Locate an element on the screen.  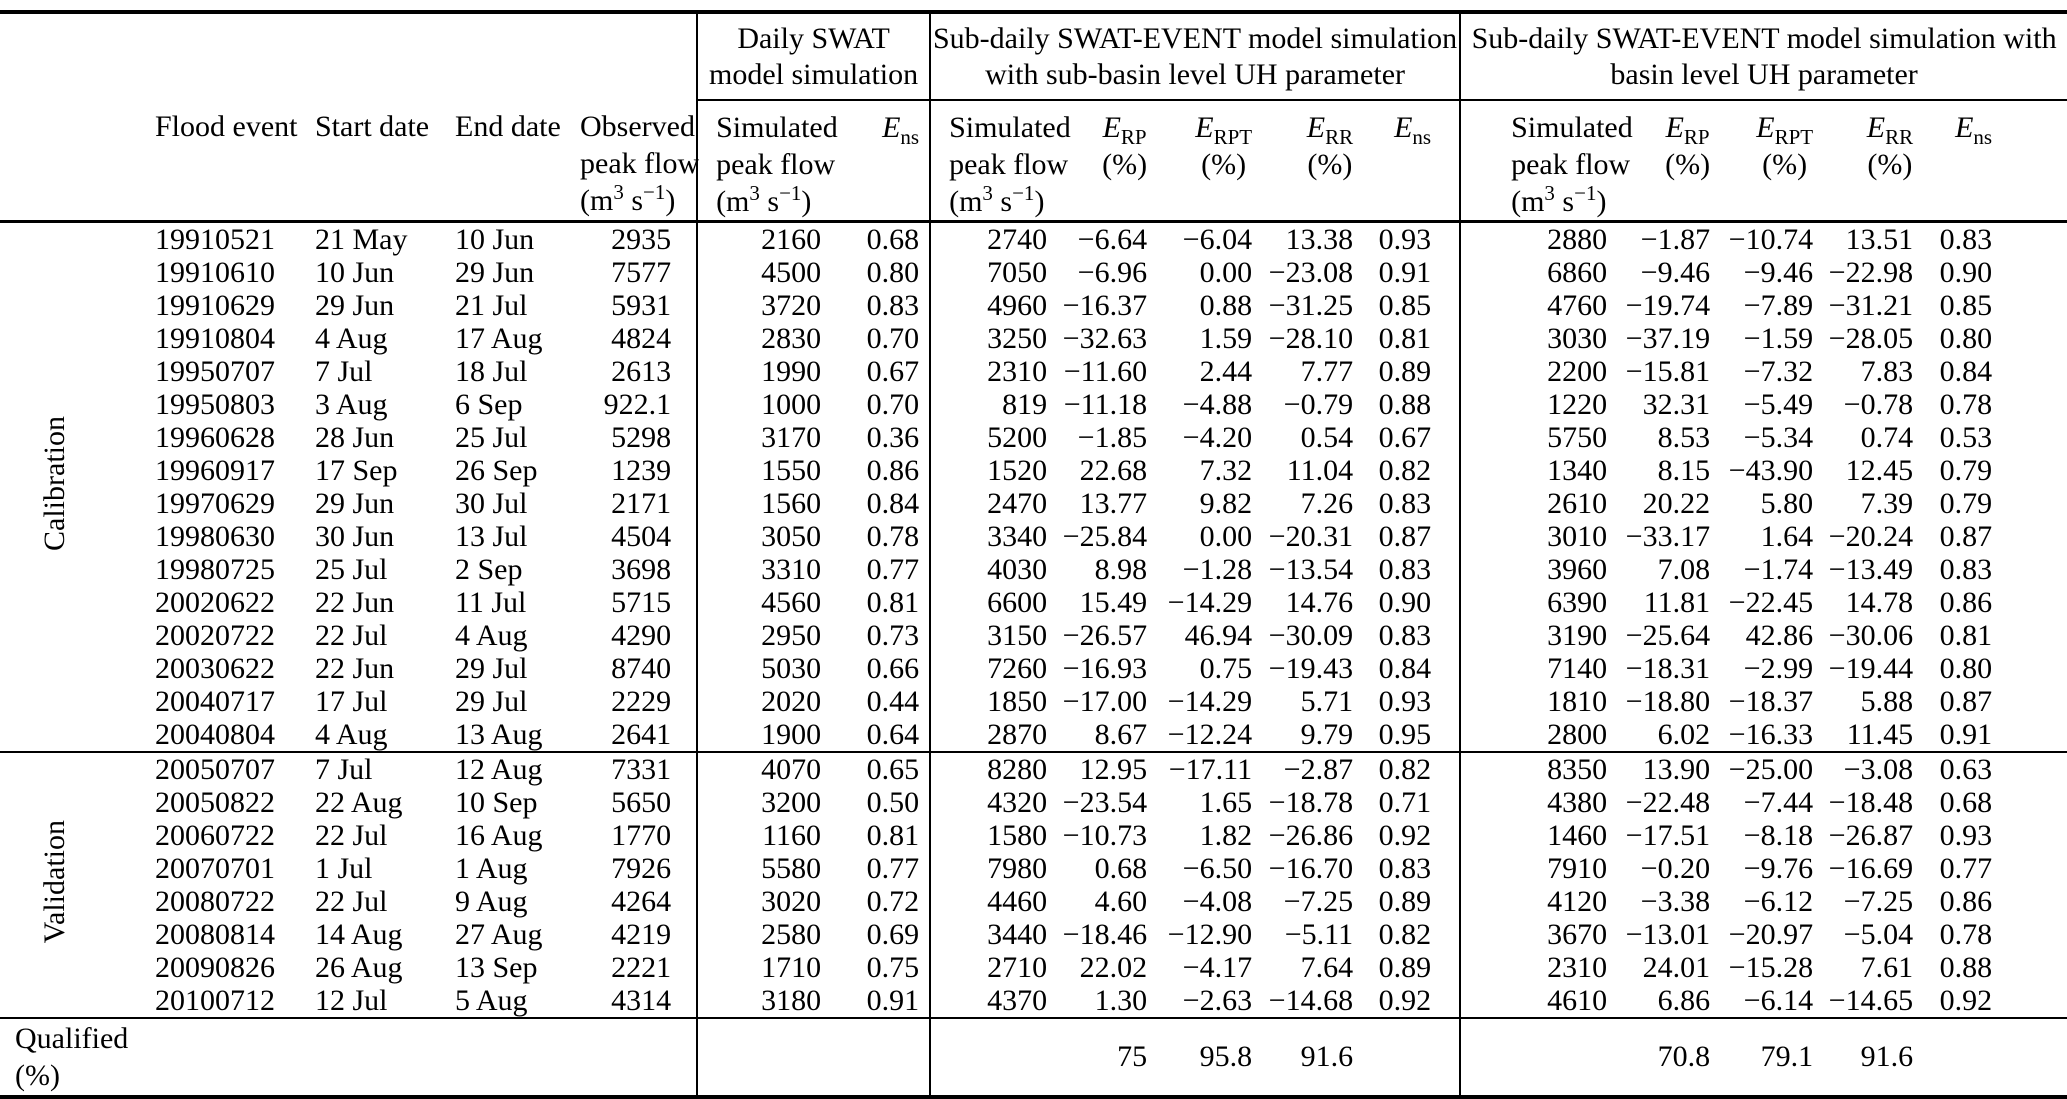
subbasin-erp-cell: −26.57 is located at coordinates (1105, 635).